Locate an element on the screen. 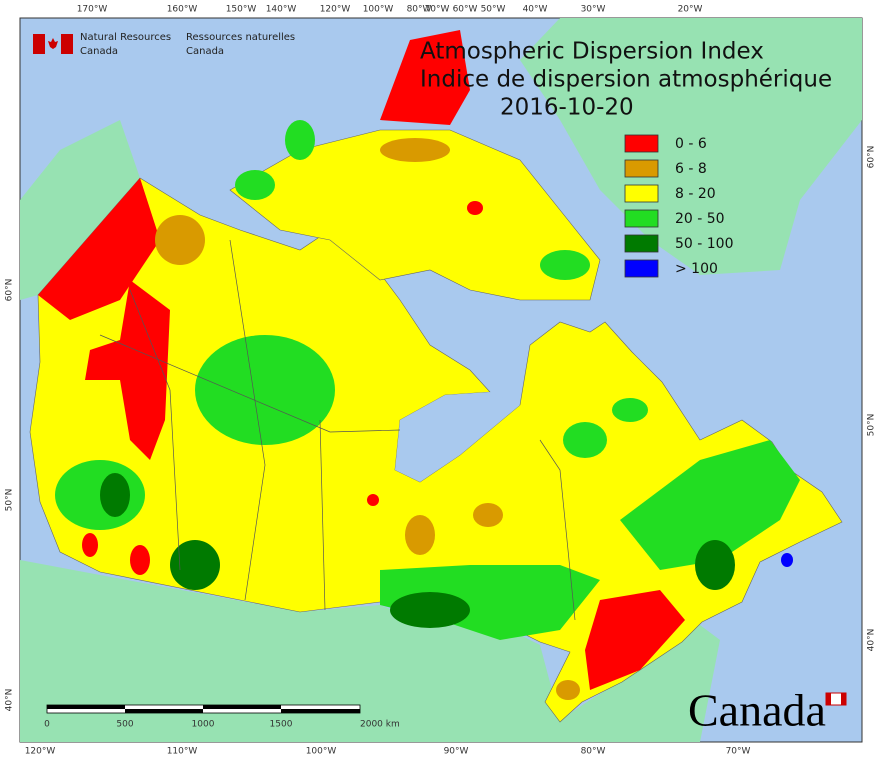 The height and width of the screenshot is (764, 880). legend-label: > 100 is located at coordinates (696, 269).